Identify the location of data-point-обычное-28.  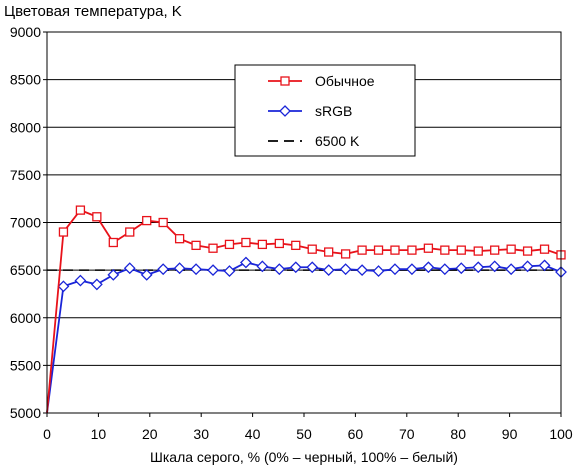
(511, 249).